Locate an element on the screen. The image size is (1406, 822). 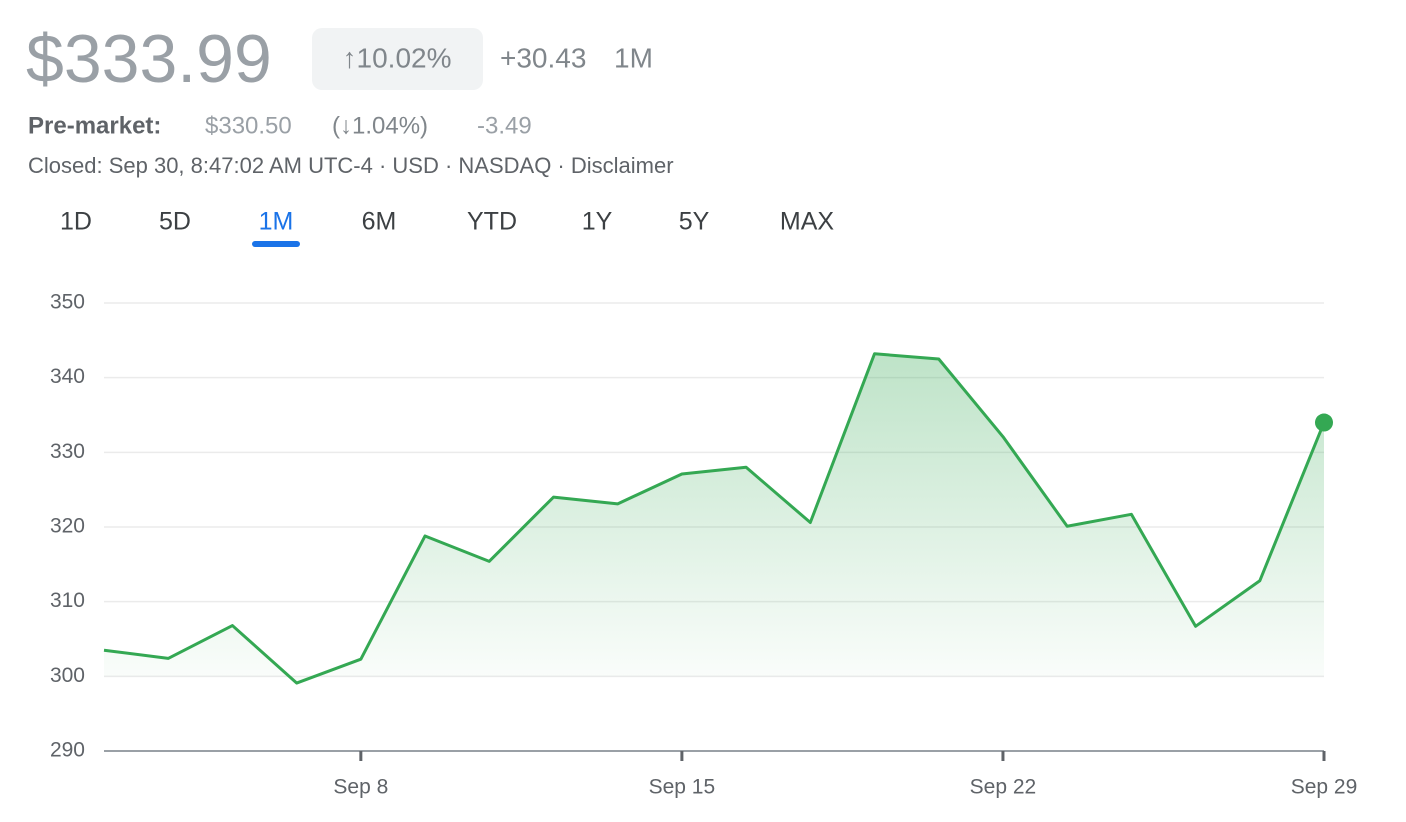
change-pct: ↑10.02% is located at coordinates (397, 57).